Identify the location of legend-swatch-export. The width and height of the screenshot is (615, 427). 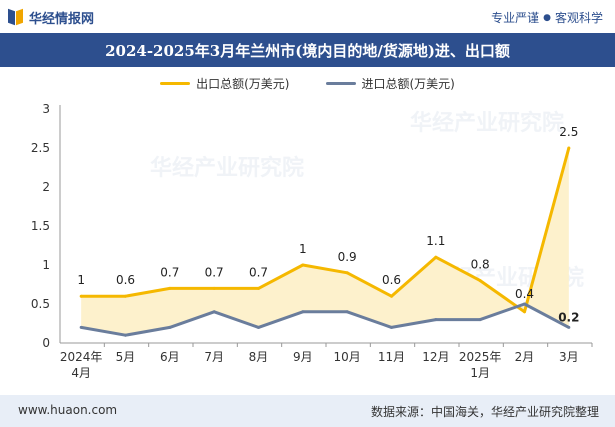
(175, 83).